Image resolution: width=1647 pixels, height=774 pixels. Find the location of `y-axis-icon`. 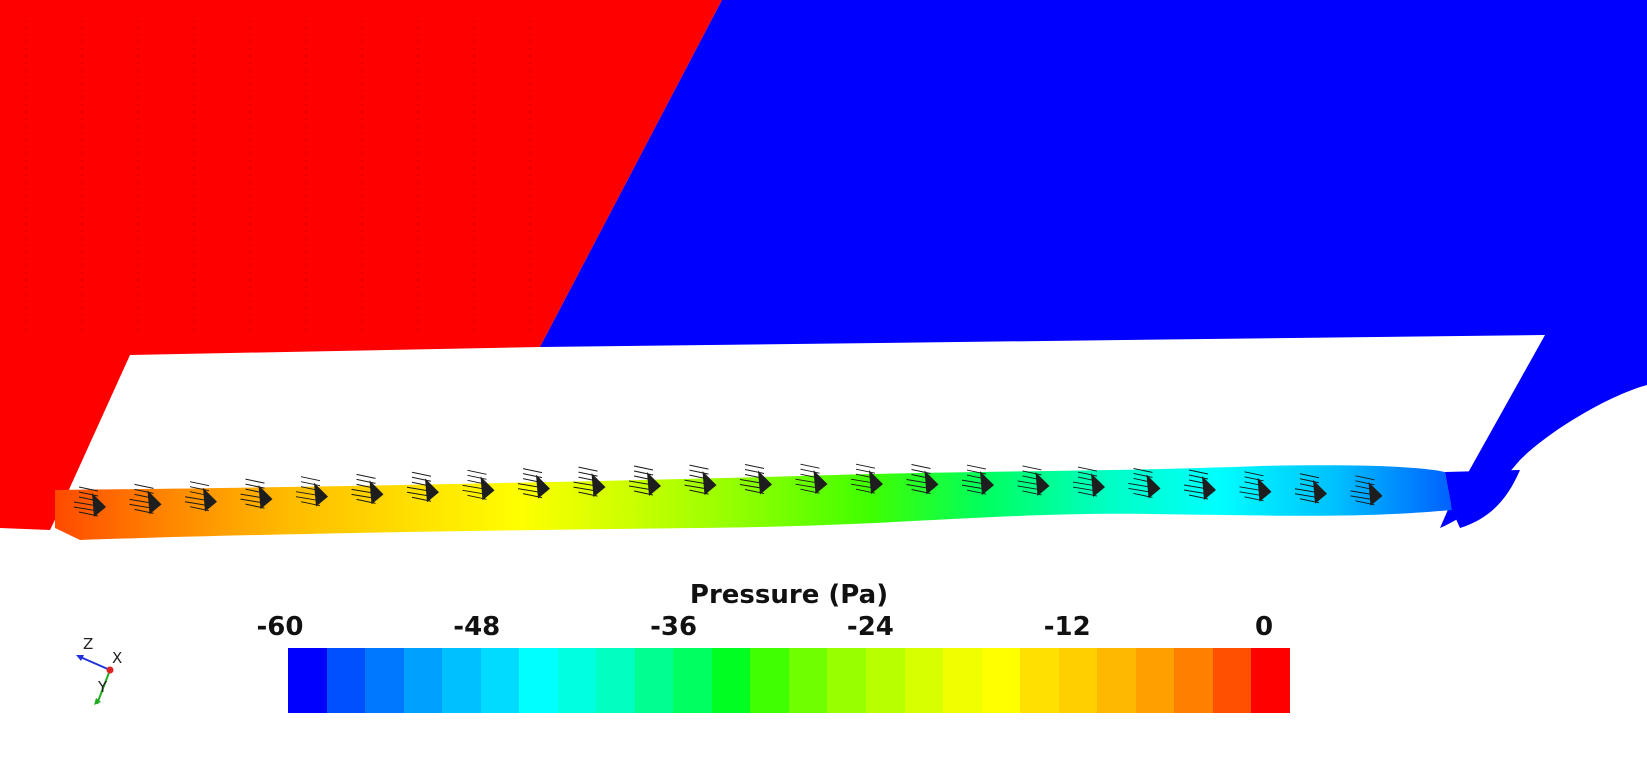

y-axis-icon is located at coordinates (103, 687).